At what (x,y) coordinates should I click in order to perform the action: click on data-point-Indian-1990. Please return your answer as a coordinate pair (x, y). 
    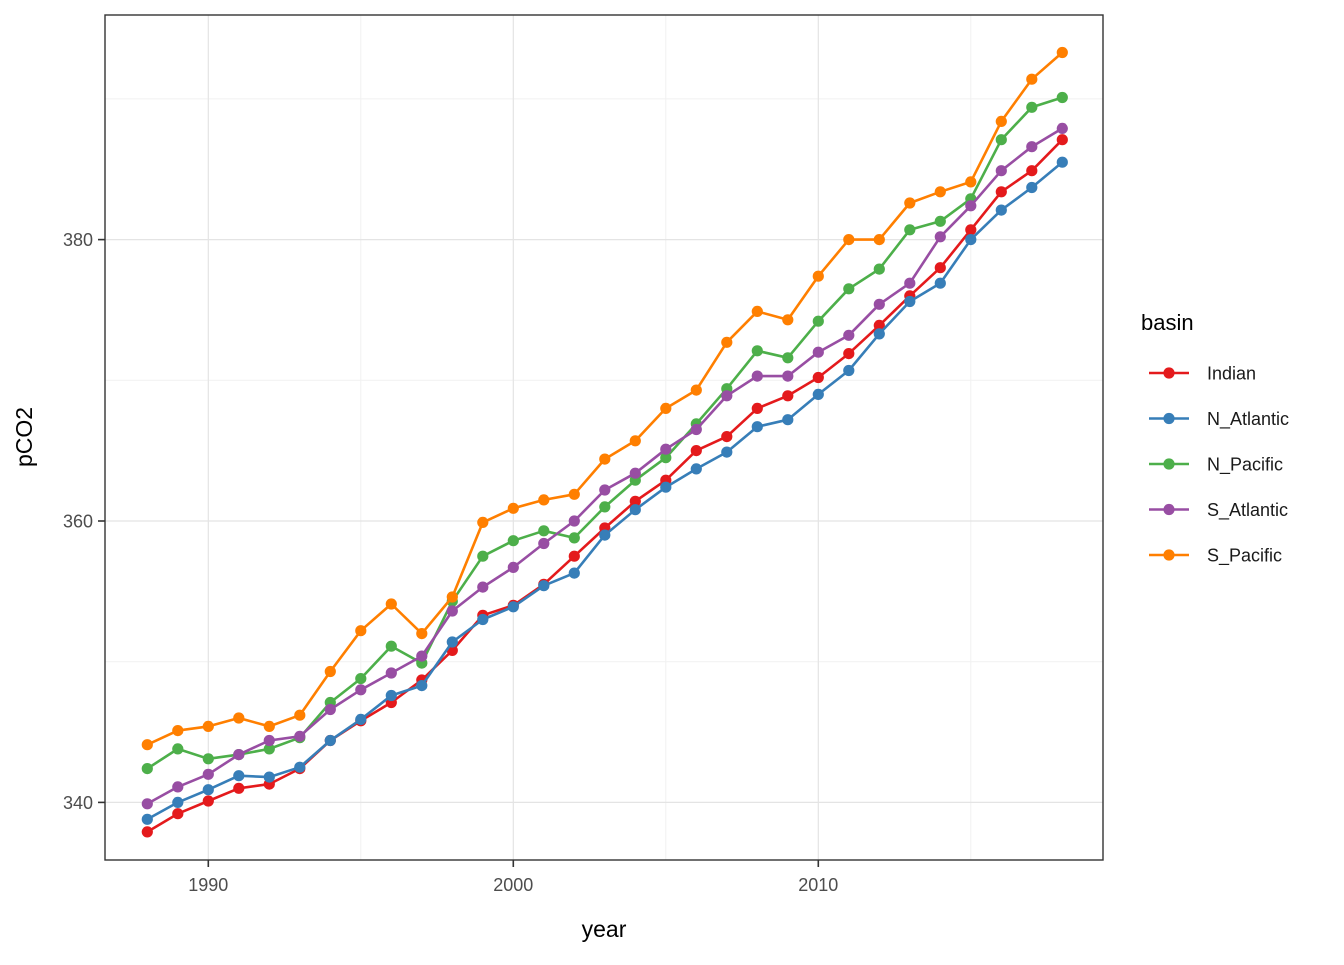
    Looking at the image, I should click on (208, 801).